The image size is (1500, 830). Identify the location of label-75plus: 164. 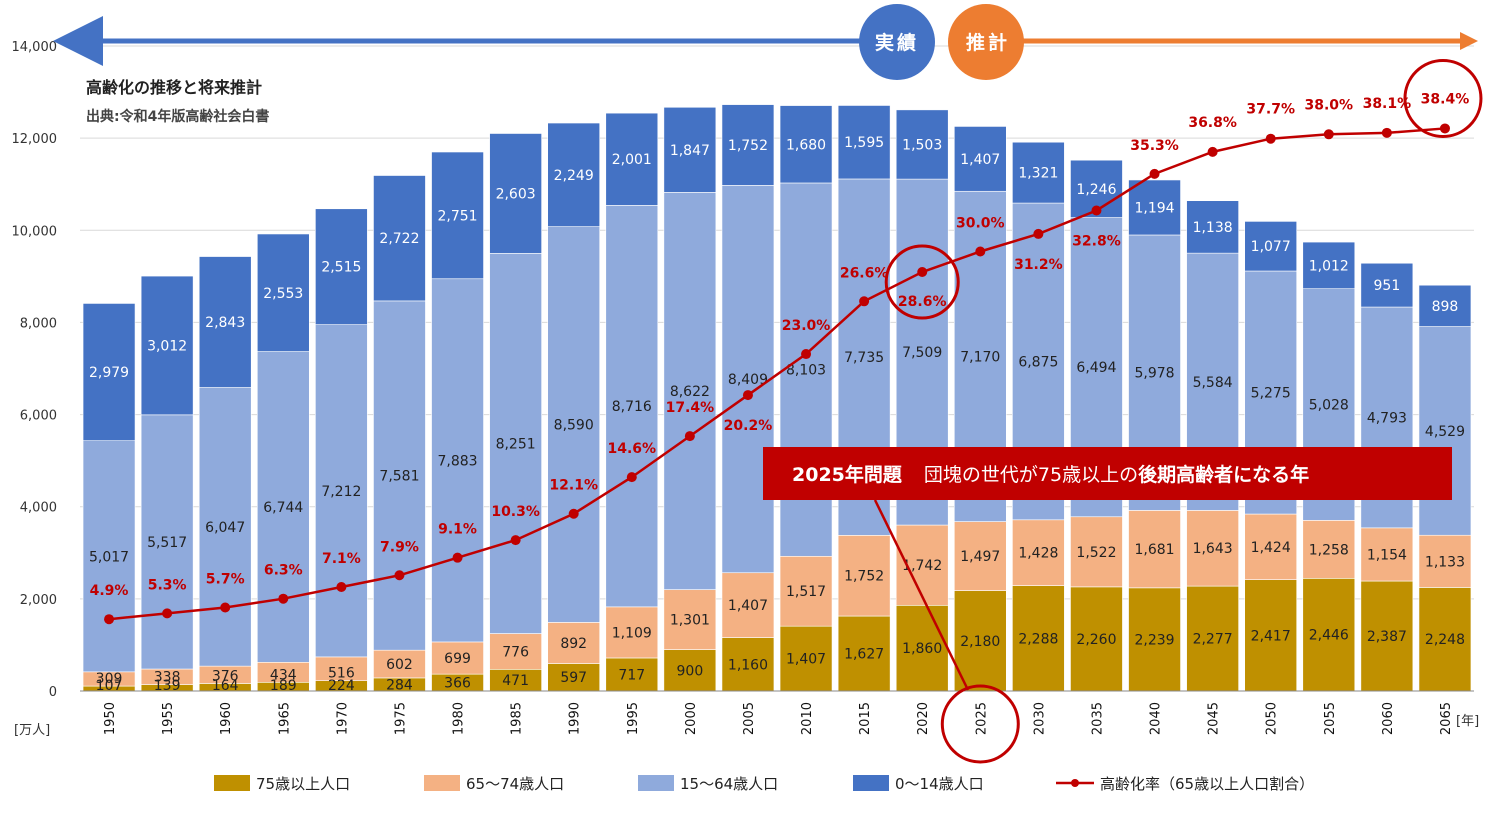
(225, 686).